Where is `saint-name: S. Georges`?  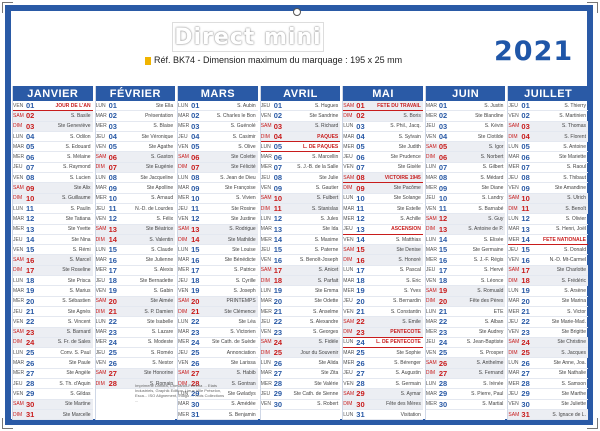 saint-name: S. Georges is located at coordinates (325, 332).